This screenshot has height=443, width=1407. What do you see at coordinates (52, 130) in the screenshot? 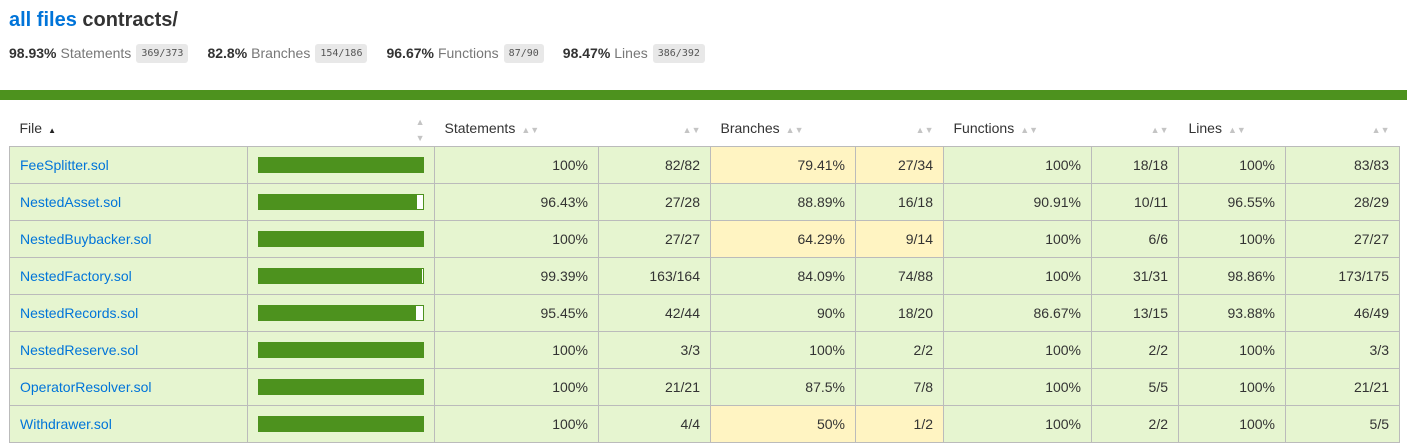
I see `sort-ascending-icon: ▲` at bounding box center [52, 130].